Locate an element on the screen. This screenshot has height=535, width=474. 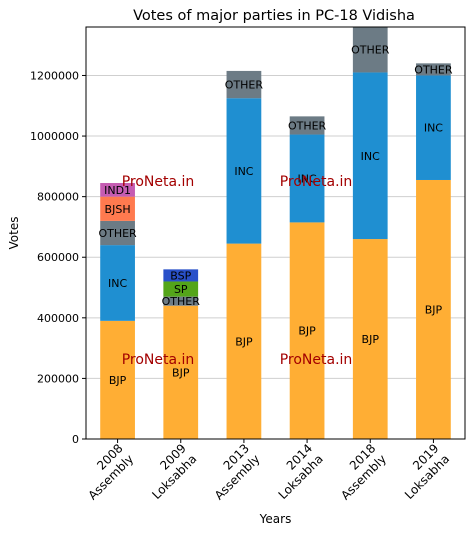
bar-segment-bjsh is located at coordinates (117, 208).